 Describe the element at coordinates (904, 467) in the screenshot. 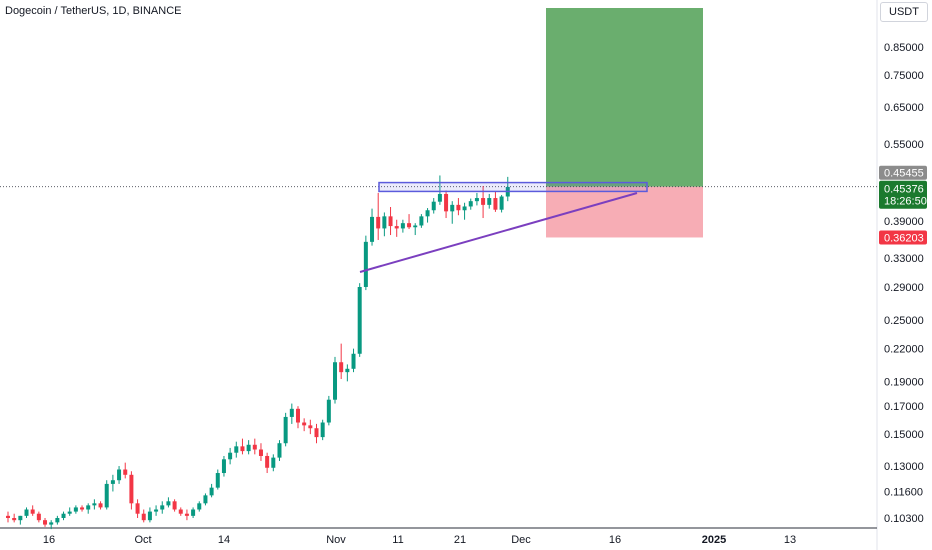

I see `y-tick-label: 0.13000` at that location.